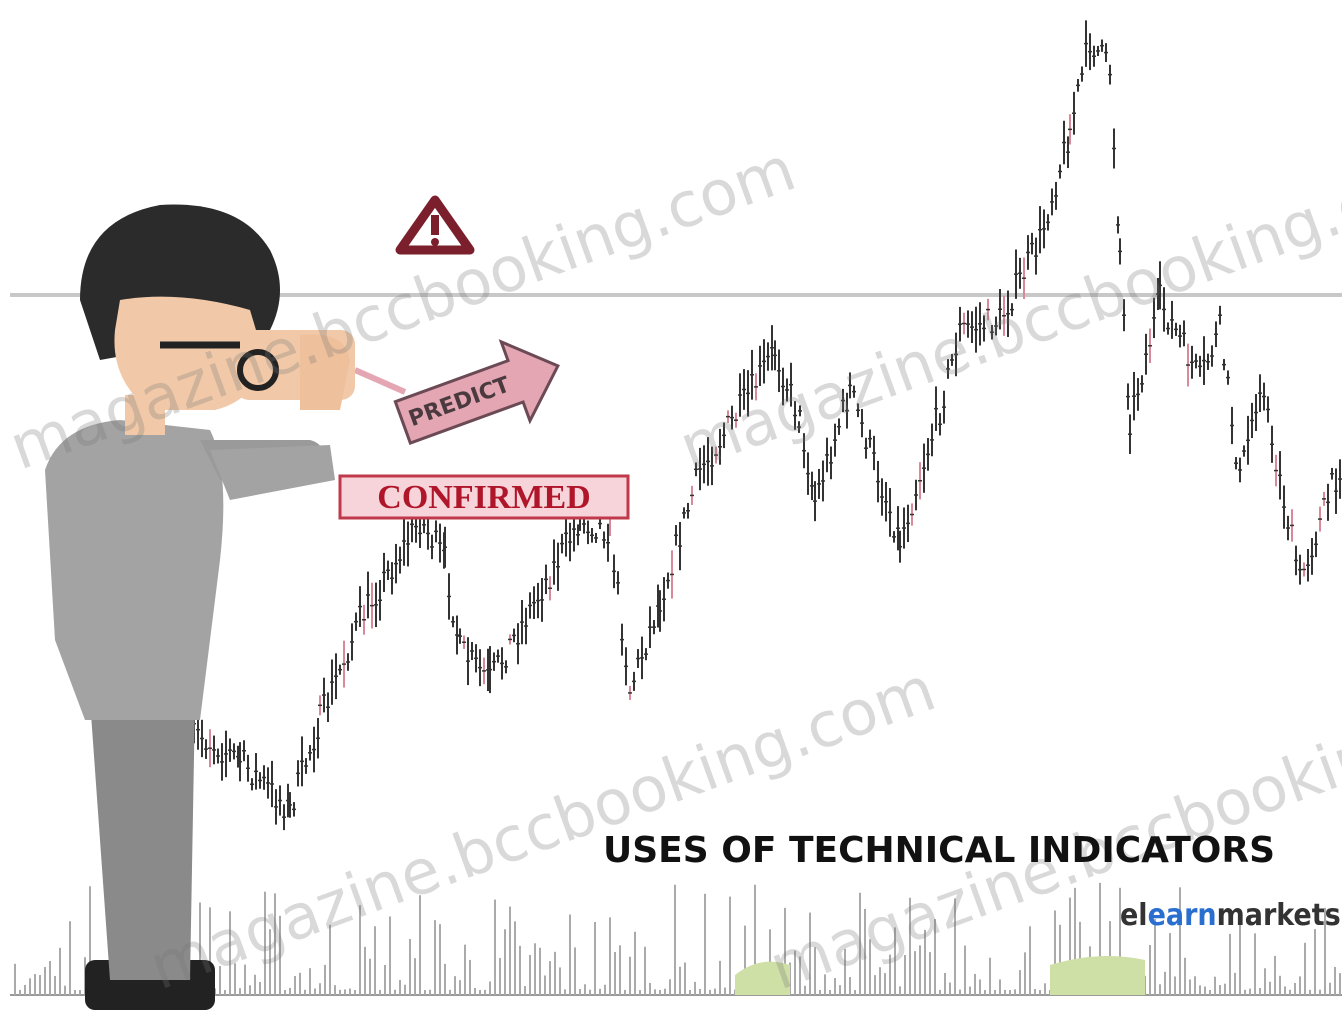 The width and height of the screenshot is (1342, 1010). I want to click on warning-icon, so click(435, 225).